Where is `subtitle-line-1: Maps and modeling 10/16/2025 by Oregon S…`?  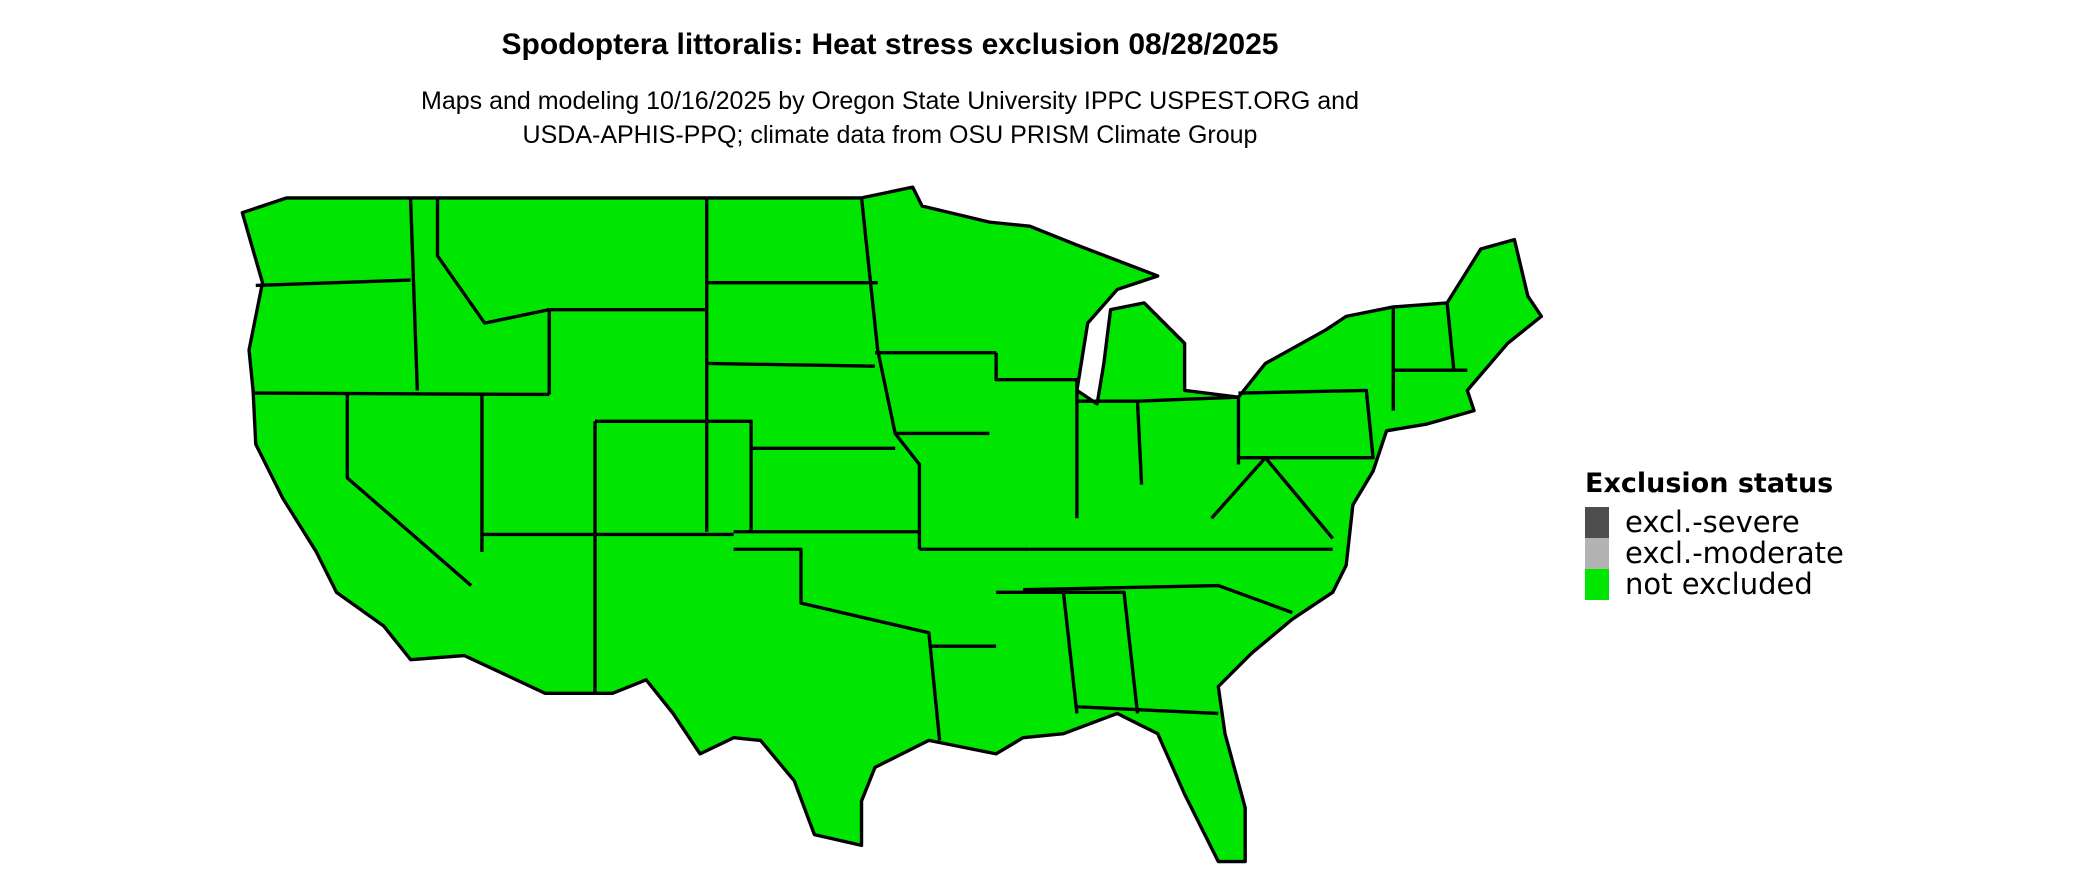 subtitle-line-1: Maps and modeling 10/16/2025 by Oregon S… is located at coordinates (890, 101).